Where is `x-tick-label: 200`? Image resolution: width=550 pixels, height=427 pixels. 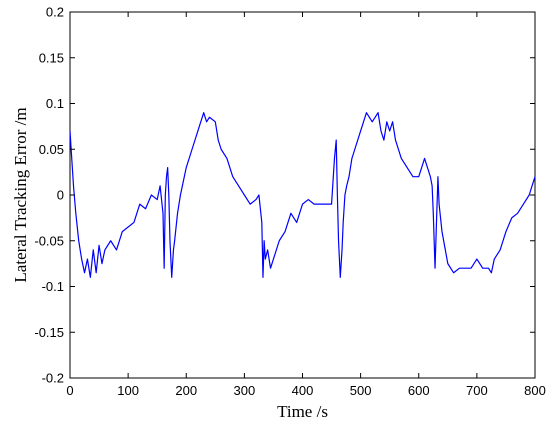
x-tick-label: 200 is located at coordinates (186, 390).